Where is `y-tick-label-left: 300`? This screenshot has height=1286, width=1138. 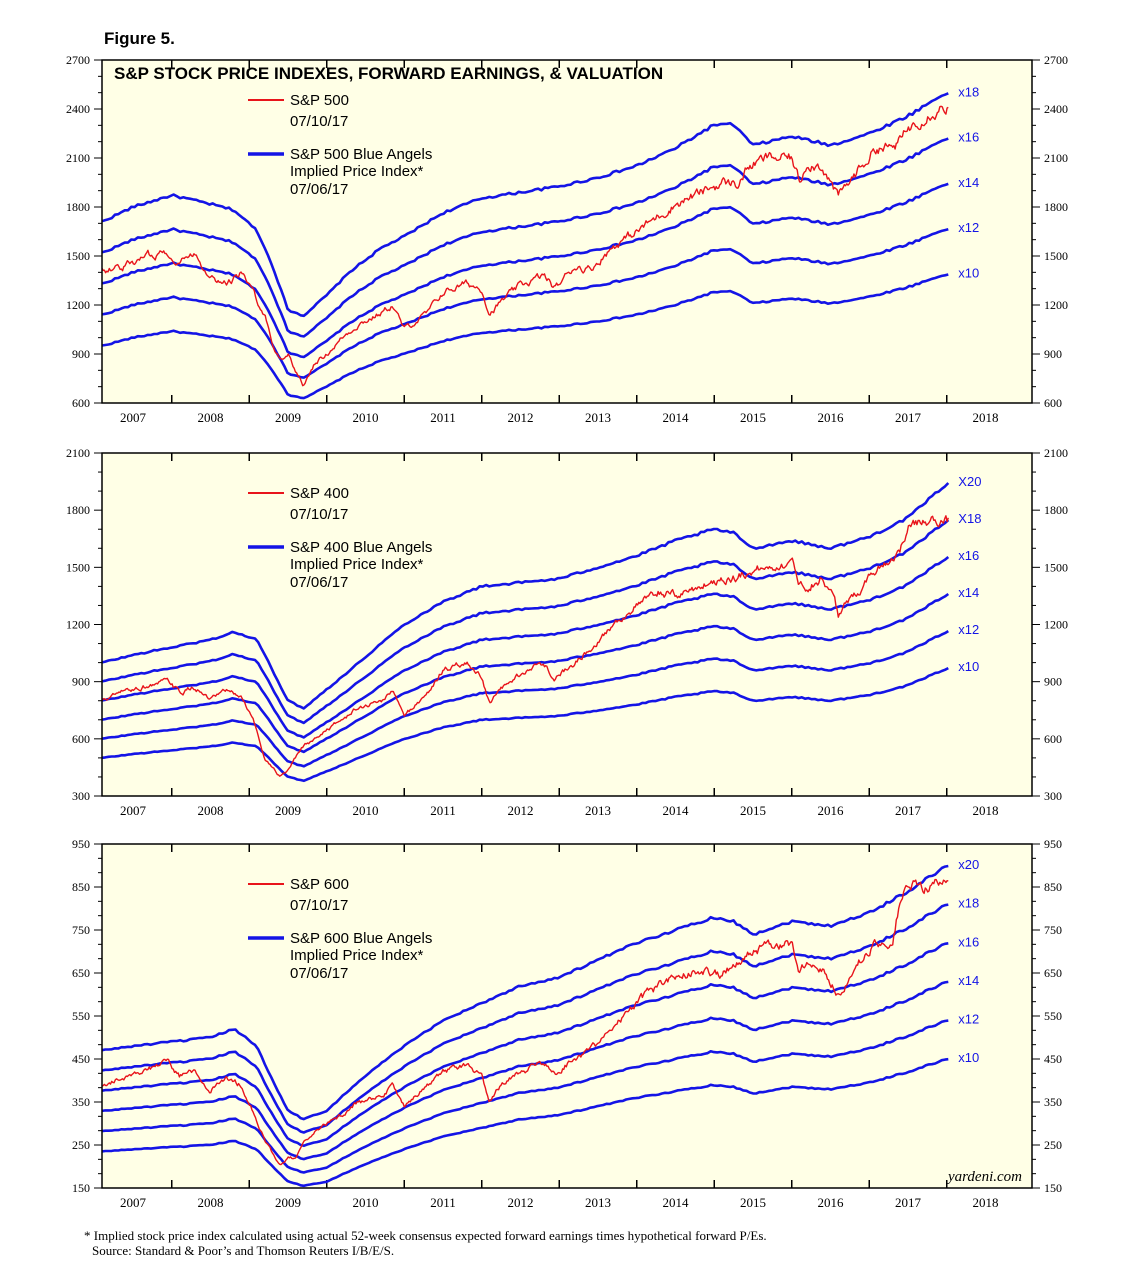 y-tick-label-left: 300 is located at coordinates (81, 796).